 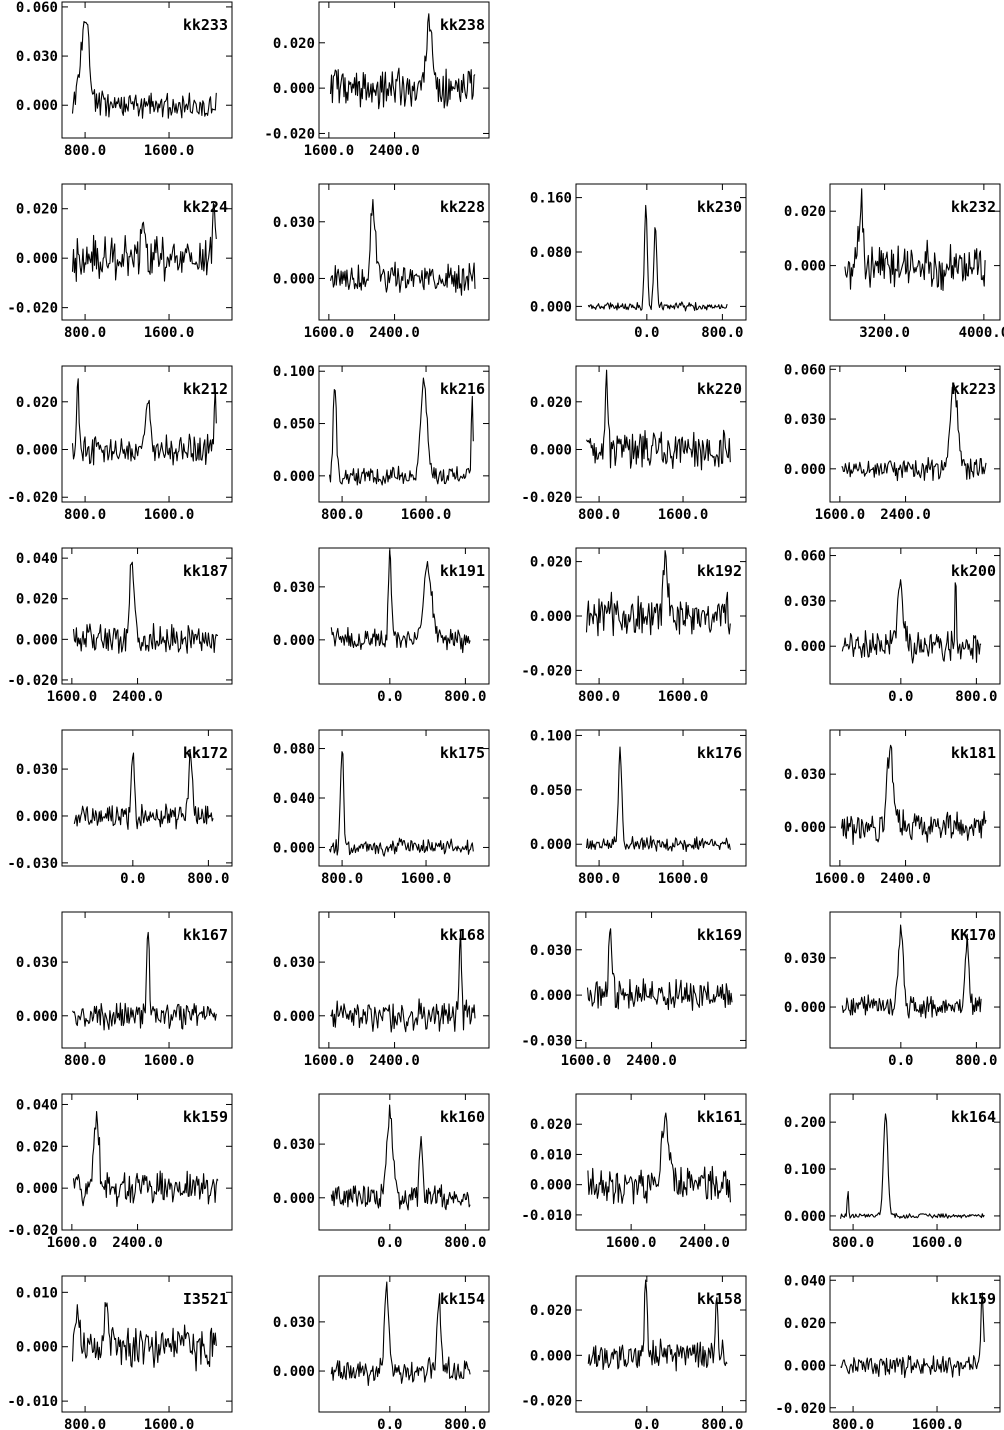 What do you see at coordinates (551, 791) in the screenshot?
I see `y-tick-label: 0.050` at bounding box center [551, 791].